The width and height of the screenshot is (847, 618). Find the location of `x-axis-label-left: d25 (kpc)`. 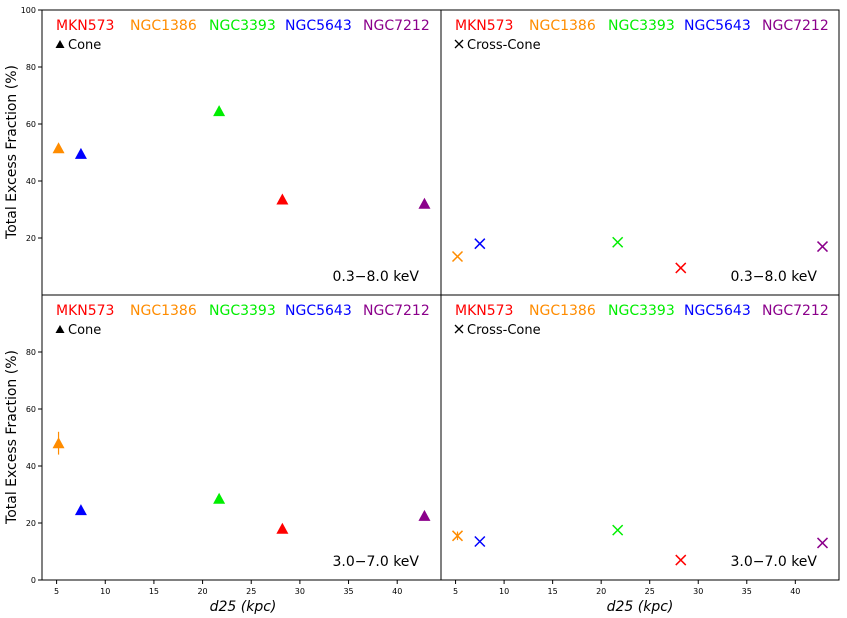

x-axis-label-left: d25 (kpc) is located at coordinates (243, 607).